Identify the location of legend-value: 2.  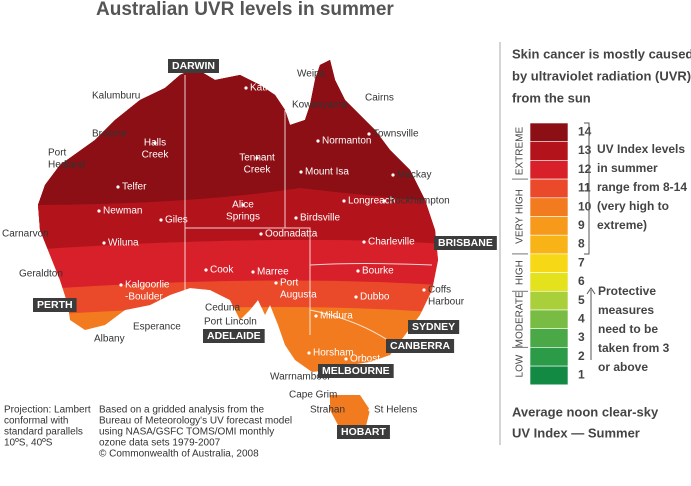
(581, 356).